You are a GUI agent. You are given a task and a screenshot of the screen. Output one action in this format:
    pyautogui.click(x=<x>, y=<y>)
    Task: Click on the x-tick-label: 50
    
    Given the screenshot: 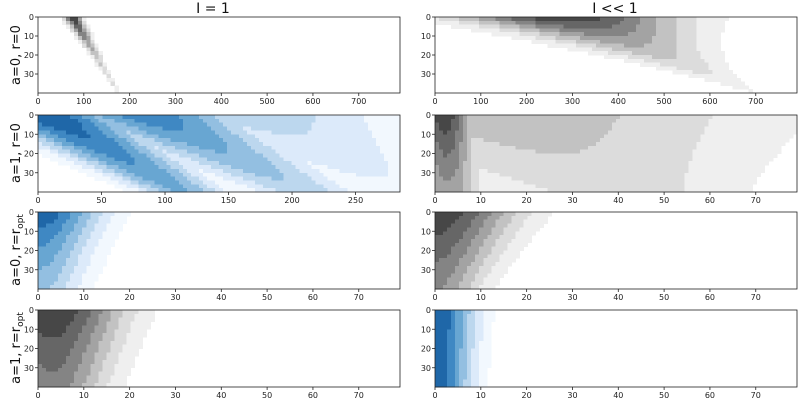 What is the action you would take?
    pyautogui.click(x=267, y=297)
    